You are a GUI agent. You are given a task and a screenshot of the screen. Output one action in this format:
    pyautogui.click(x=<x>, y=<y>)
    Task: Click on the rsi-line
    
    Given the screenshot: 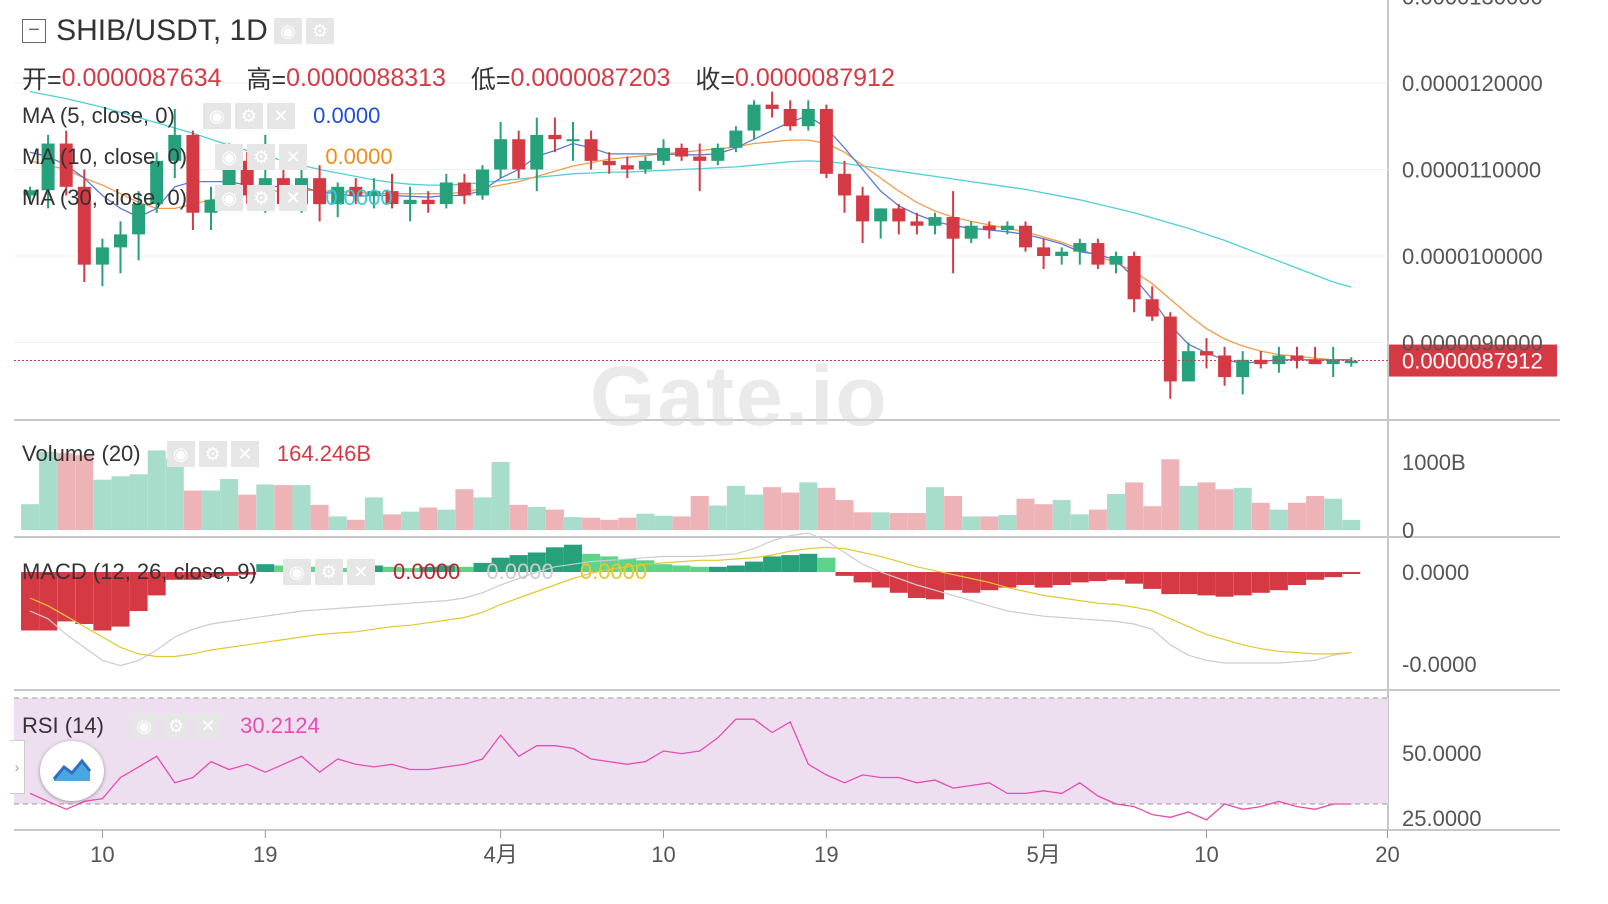 What is the action you would take?
    pyautogui.click(x=690, y=769)
    